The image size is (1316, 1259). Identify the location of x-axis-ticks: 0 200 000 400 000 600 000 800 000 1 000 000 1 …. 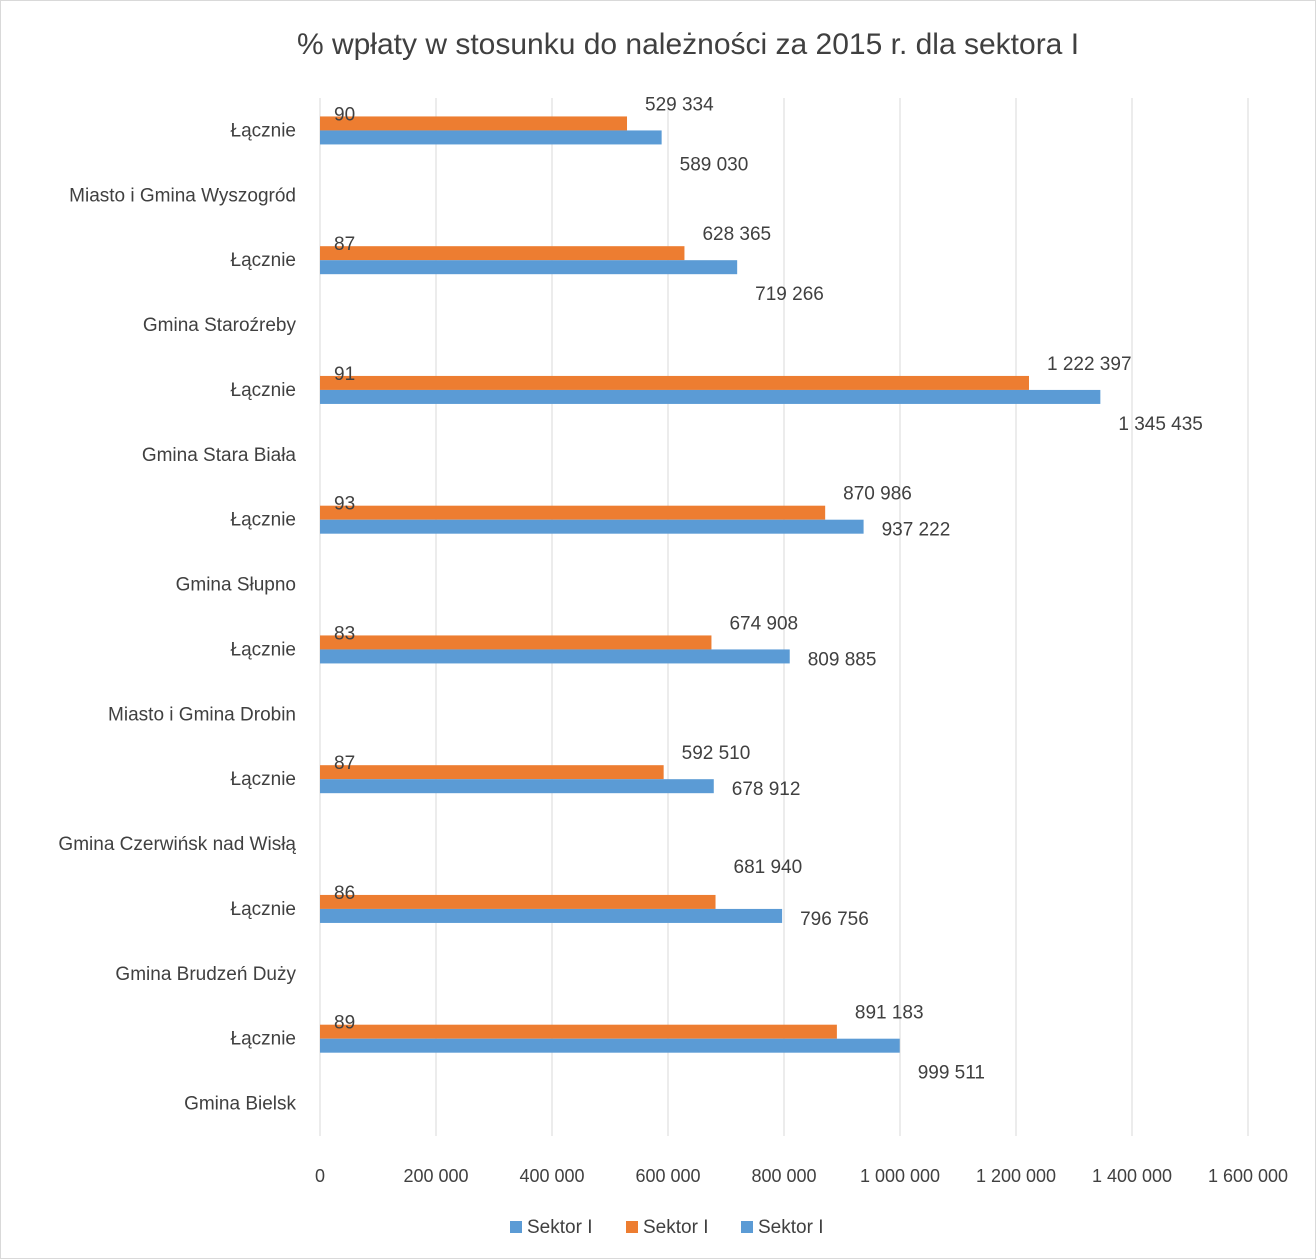
(801, 1176).